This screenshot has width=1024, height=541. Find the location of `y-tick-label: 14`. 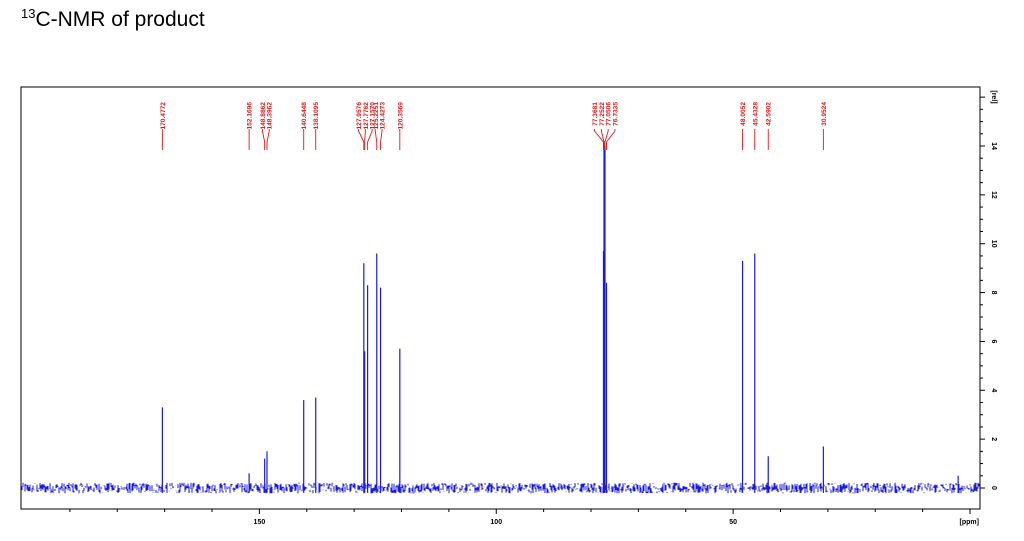

y-tick-label: 14 is located at coordinates (993, 146).